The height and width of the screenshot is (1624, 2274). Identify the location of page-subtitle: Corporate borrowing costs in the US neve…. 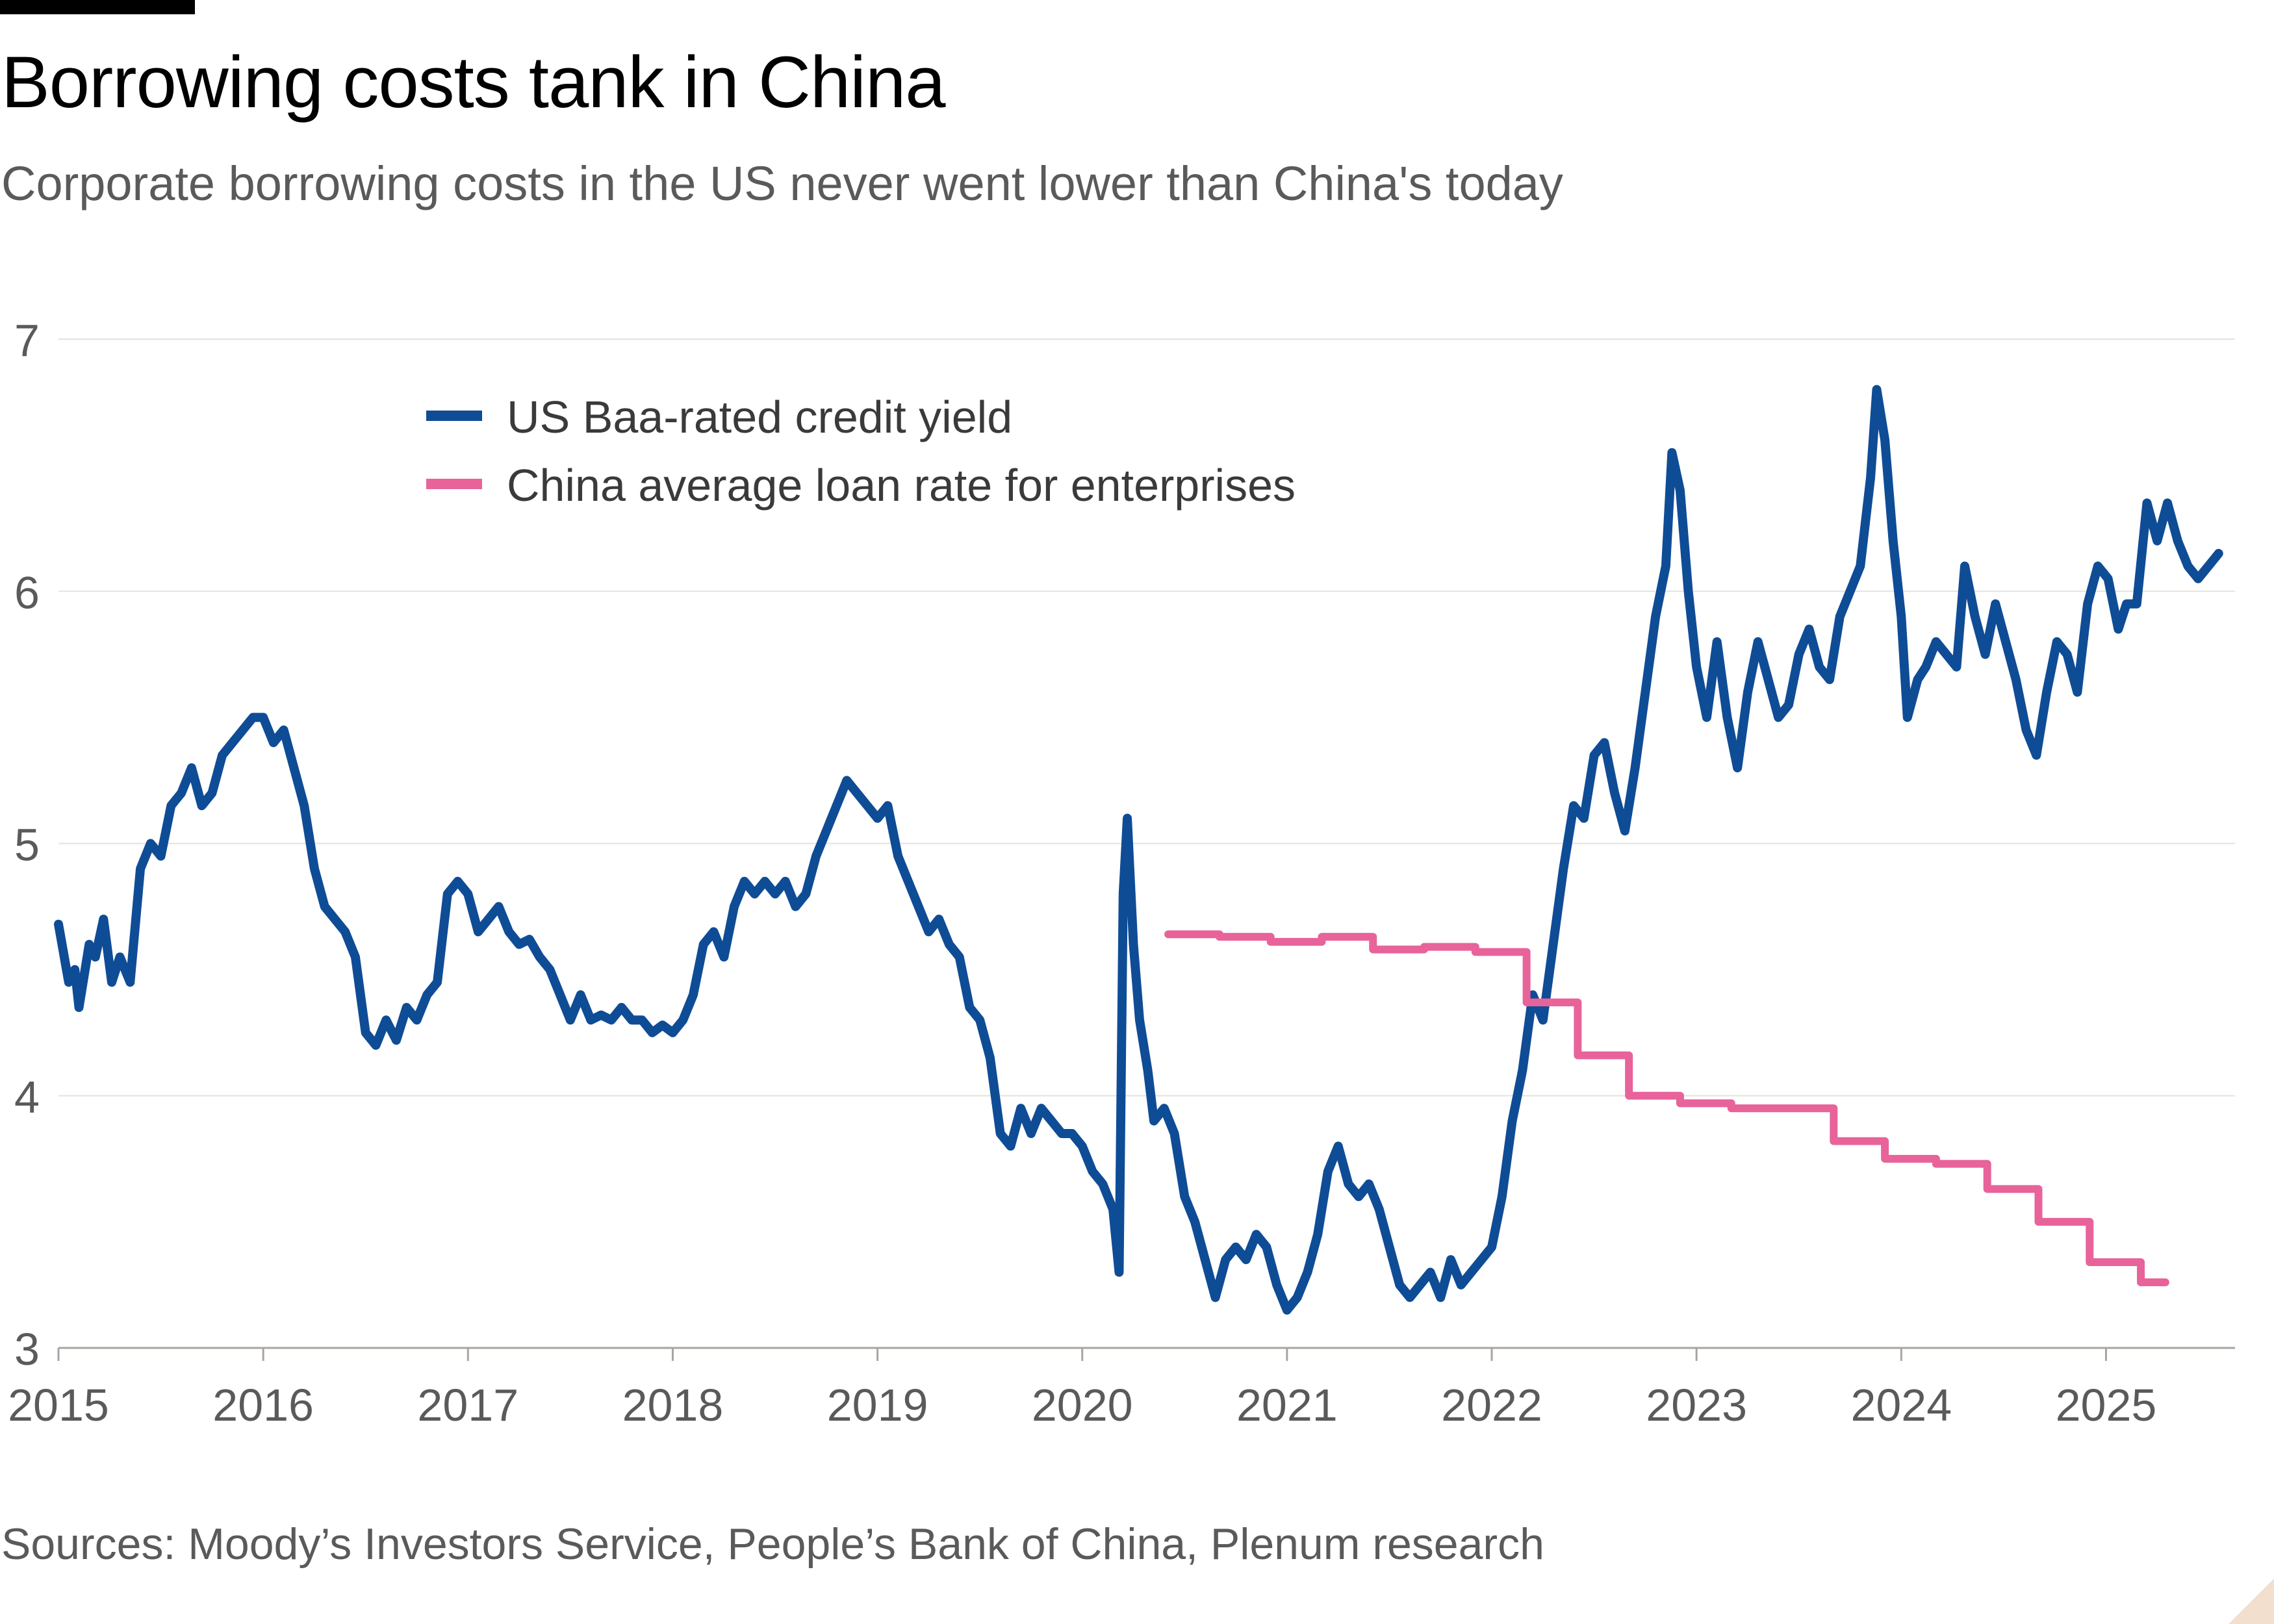
(782, 183).